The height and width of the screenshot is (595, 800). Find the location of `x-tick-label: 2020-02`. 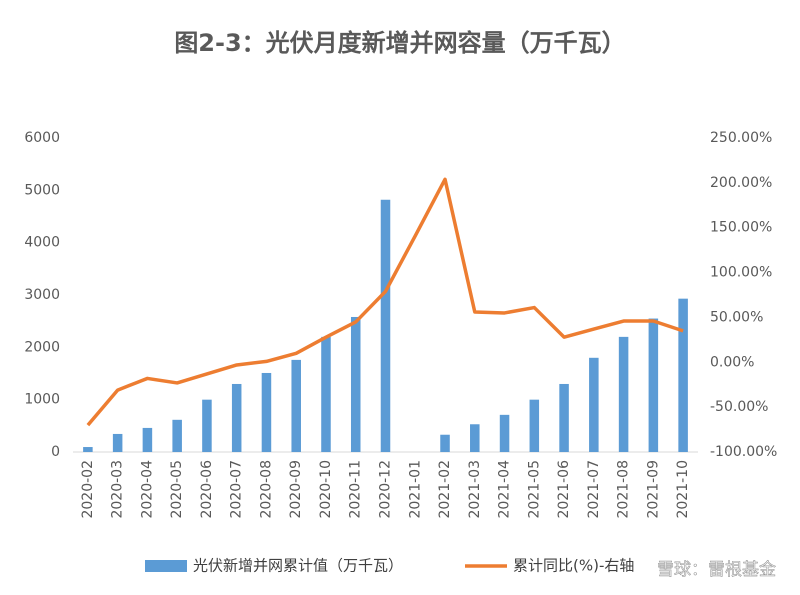

x-tick-label: 2020-02 is located at coordinates (88, 489).